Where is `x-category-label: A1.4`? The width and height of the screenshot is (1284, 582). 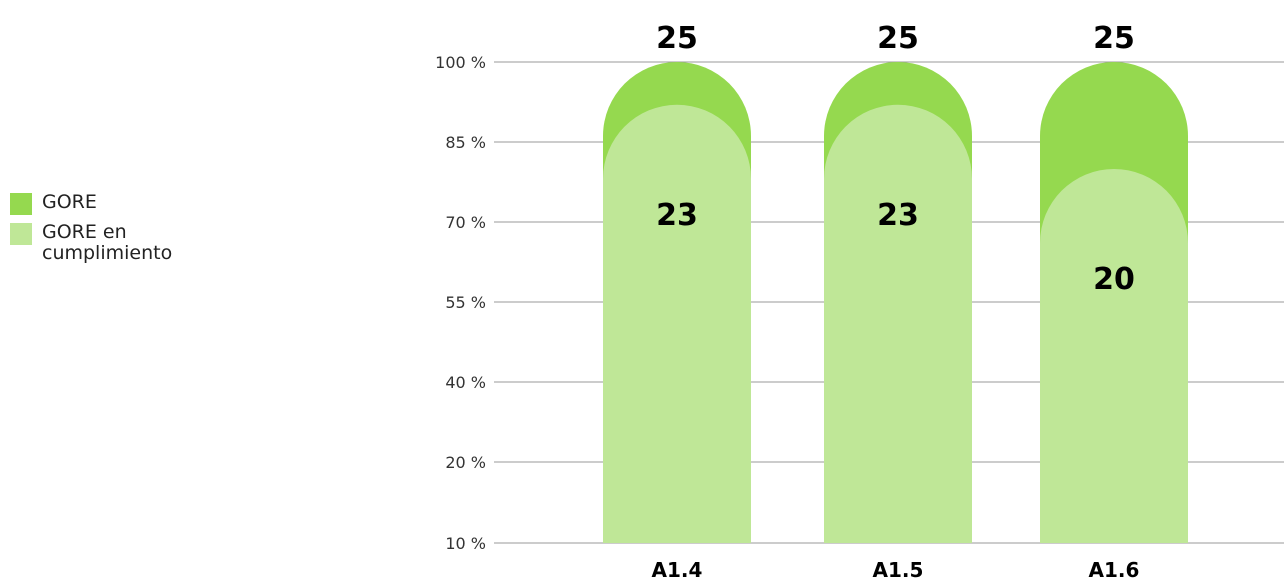 x-category-label: A1.4 is located at coordinates (677, 570).